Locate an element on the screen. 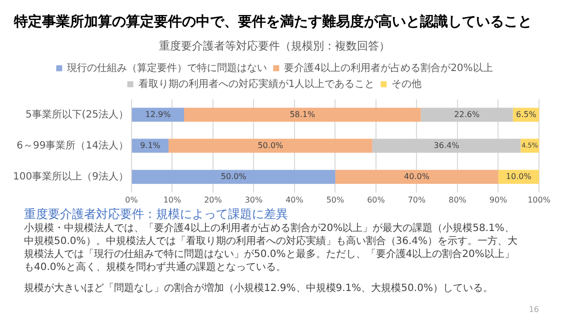  x-tick-label: 40% is located at coordinates (295, 199).